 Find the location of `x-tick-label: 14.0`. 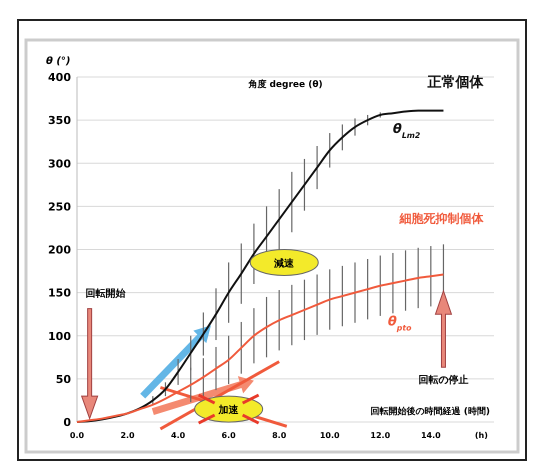

x-tick-label: 14.0 is located at coordinates (431, 435).